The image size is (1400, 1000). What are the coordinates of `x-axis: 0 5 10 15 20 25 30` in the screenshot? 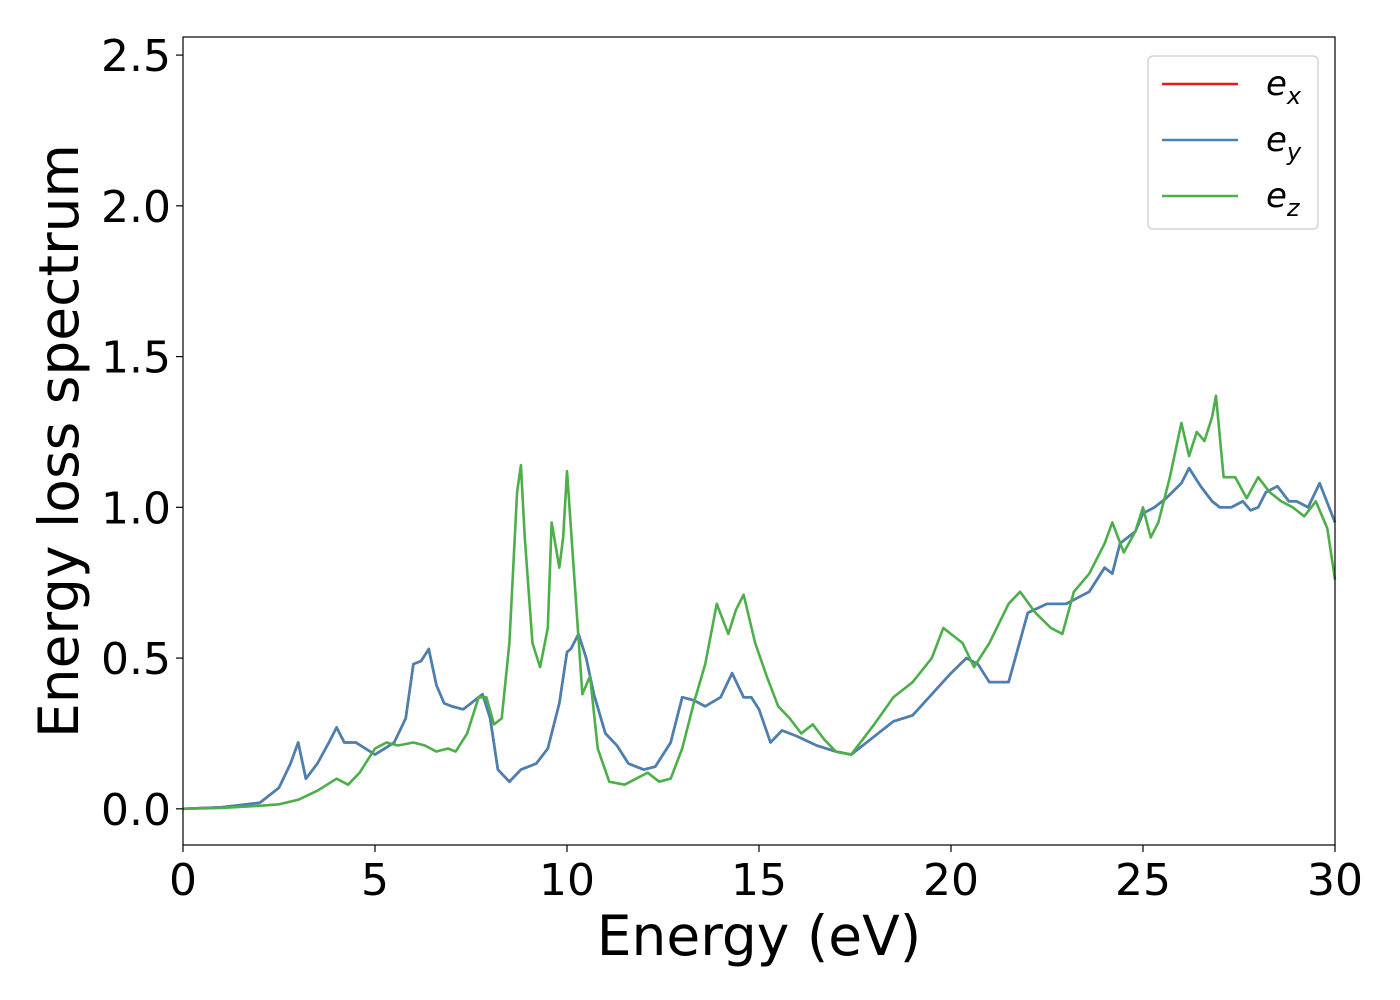 It's located at (766, 875).